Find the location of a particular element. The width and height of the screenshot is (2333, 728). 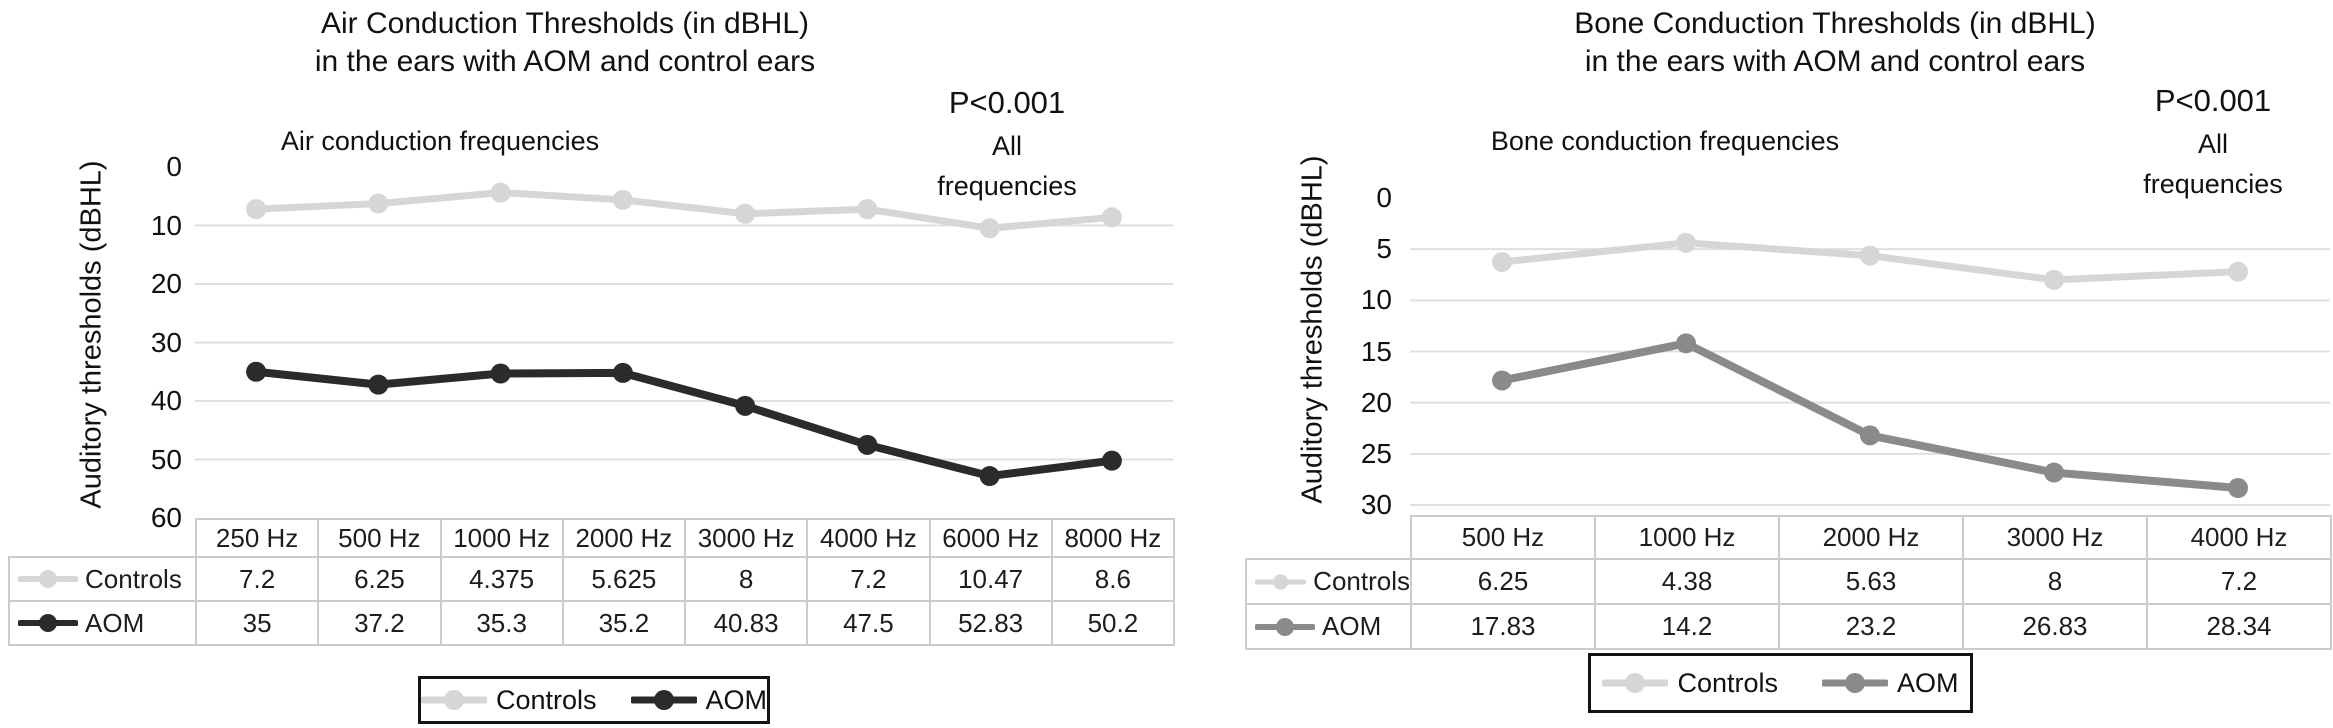

y-tick-label: 5 is located at coordinates (1384, 249).